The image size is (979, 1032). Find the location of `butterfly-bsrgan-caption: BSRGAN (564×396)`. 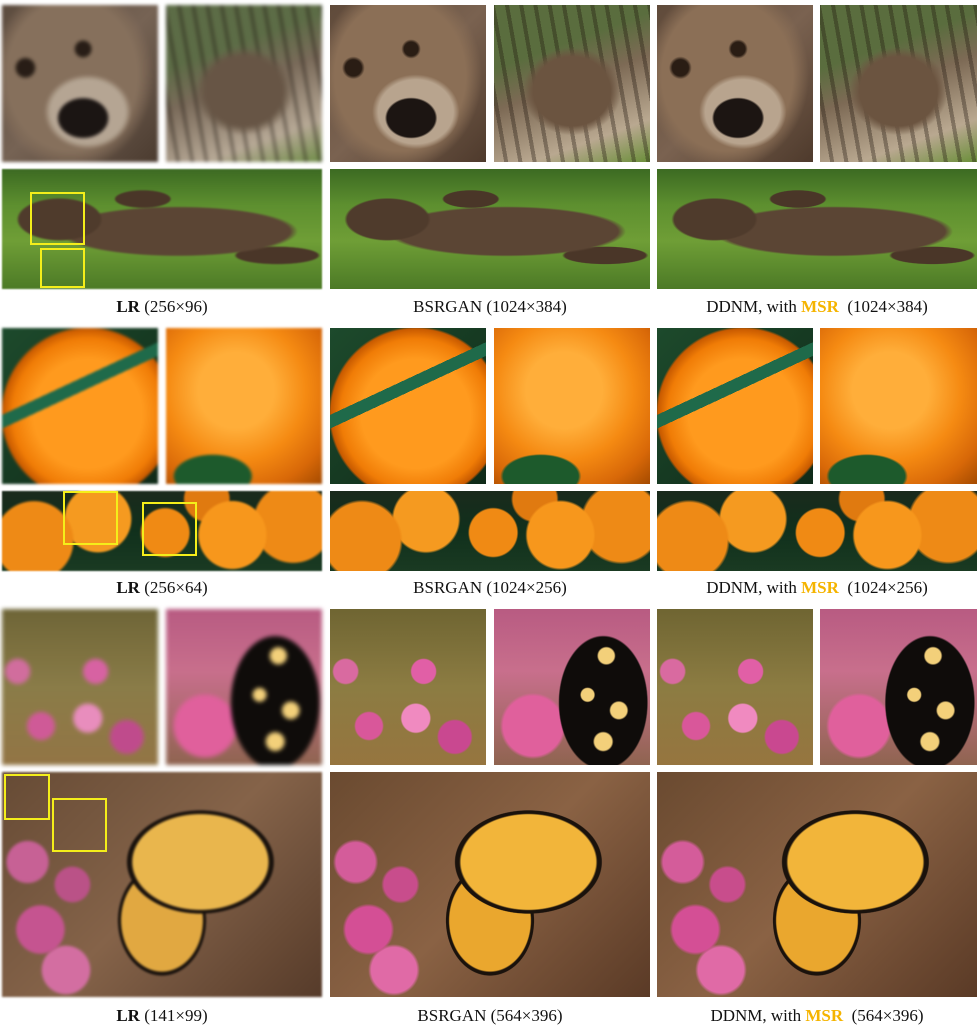

butterfly-bsrgan-caption: BSRGAN (564×396) is located at coordinates (490, 1016).